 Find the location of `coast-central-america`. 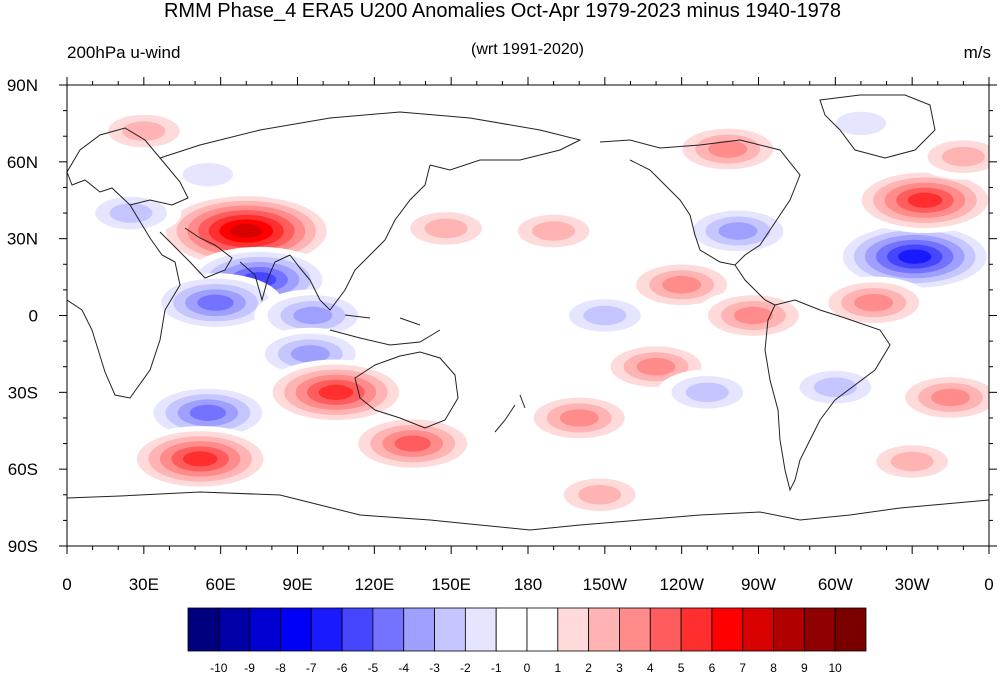

coast-central-america is located at coordinates (755, 285).